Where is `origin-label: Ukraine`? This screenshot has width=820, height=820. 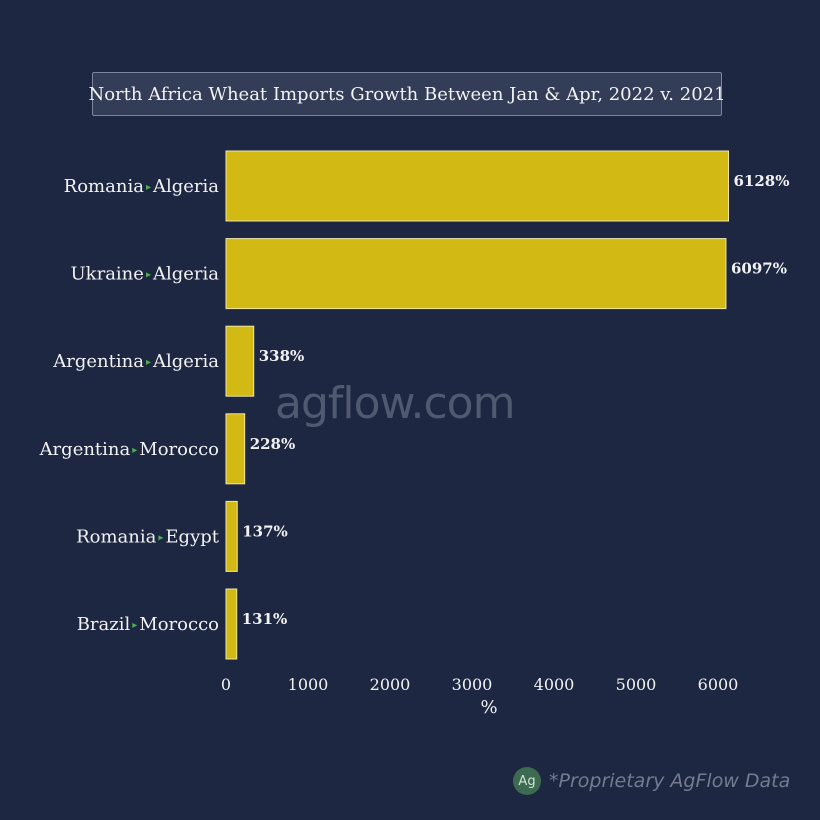
origin-label: Ukraine is located at coordinates (107, 274).